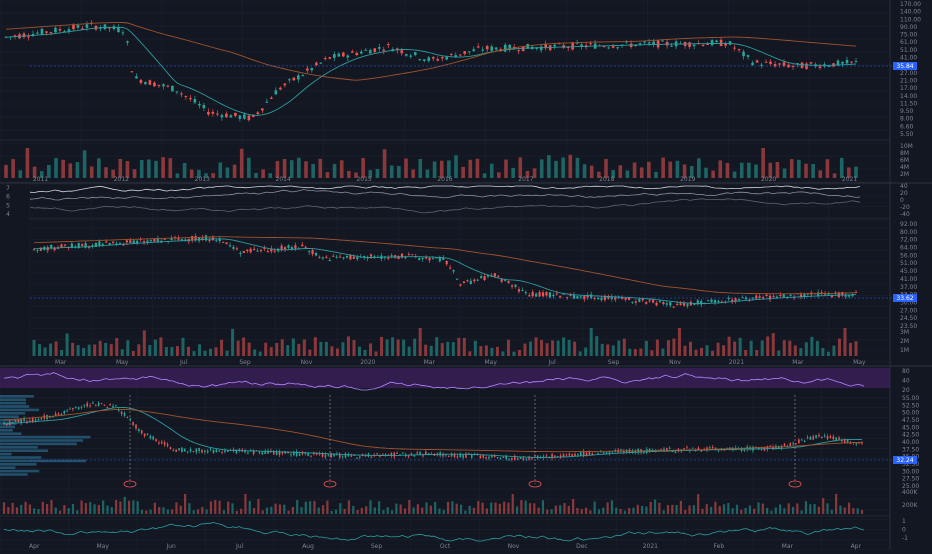 The width and height of the screenshot is (932, 554). Describe the element at coordinates (13, 399) in the screenshot. I see `volume-profile-bar` at that location.